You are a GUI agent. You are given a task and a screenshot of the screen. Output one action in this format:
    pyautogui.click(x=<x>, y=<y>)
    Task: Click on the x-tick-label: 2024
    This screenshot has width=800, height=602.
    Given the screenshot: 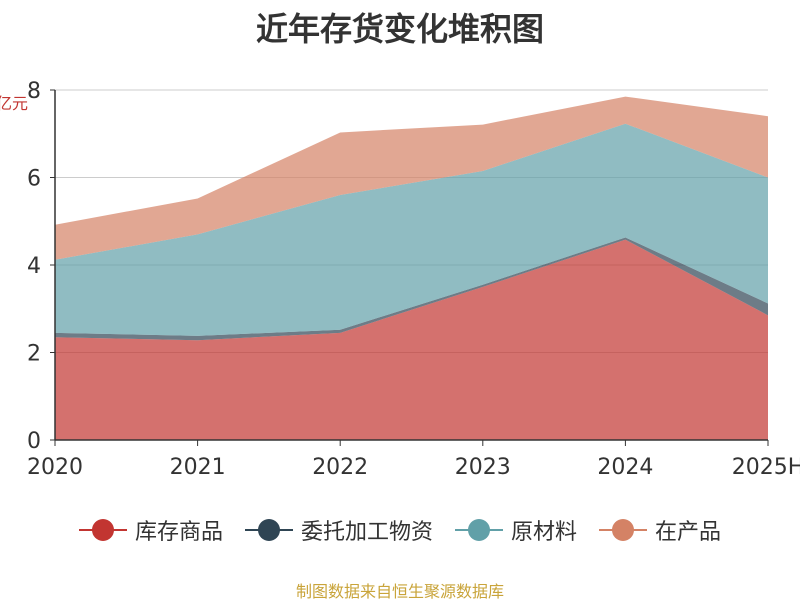 What is the action you would take?
    pyautogui.click(x=625, y=467)
    